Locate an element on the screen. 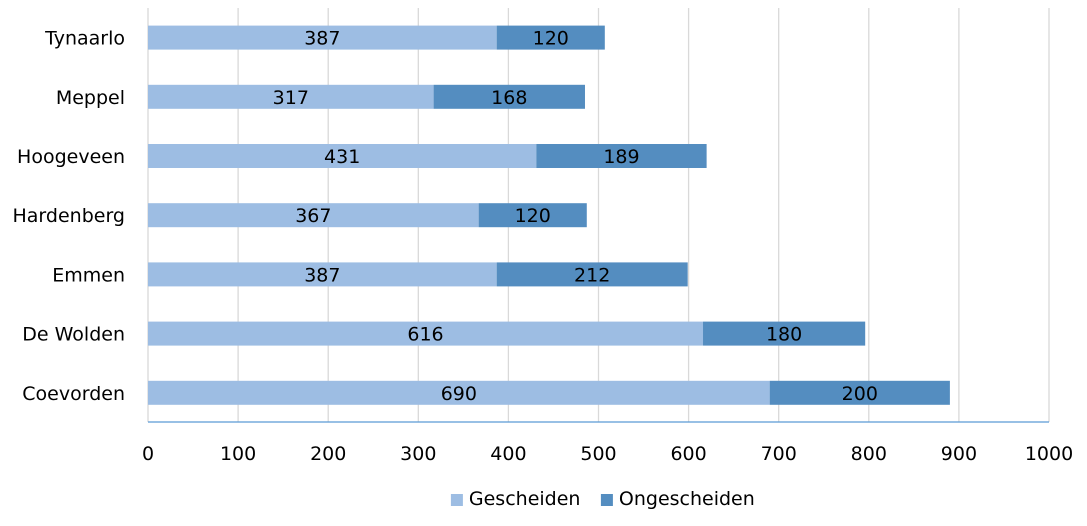  x-tick-label-600: 600 is located at coordinates (688, 454).